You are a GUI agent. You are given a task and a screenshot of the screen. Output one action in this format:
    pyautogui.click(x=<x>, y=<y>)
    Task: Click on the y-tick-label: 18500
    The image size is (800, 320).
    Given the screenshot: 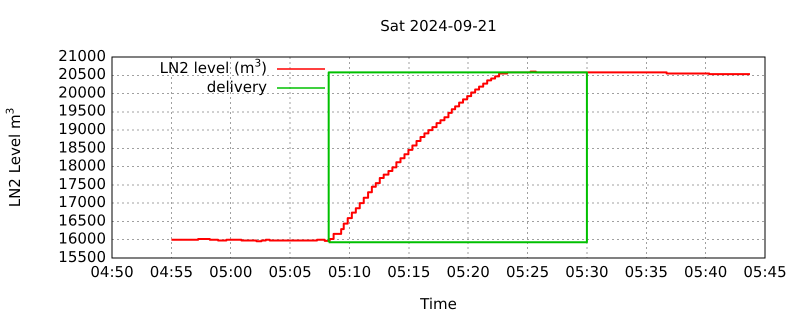 What is the action you would take?
    pyautogui.click(x=82, y=147)
    